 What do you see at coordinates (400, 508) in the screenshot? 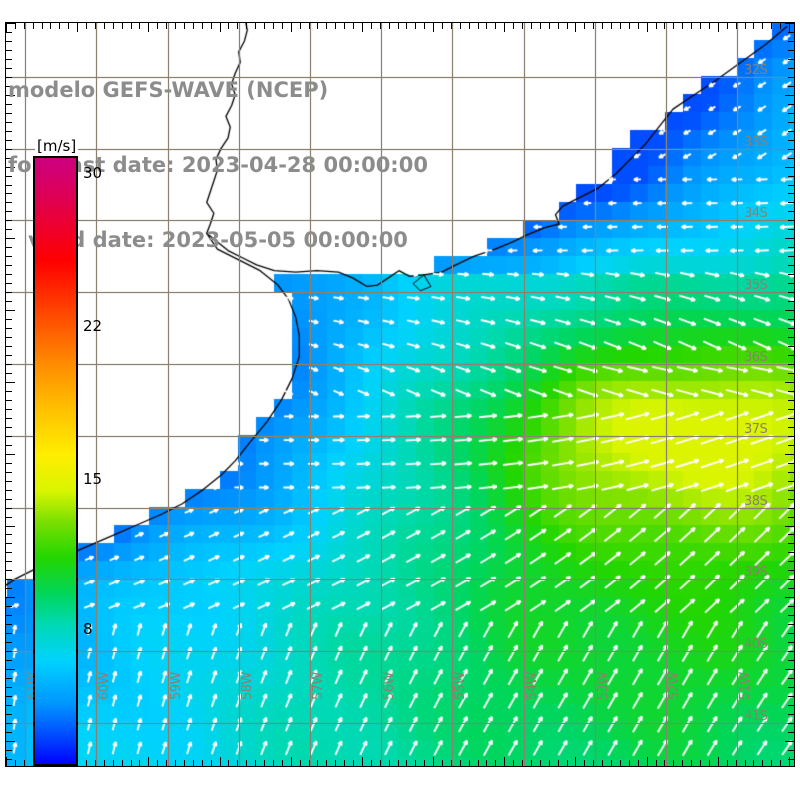
I see `gridline-lat-38S` at bounding box center [400, 508].